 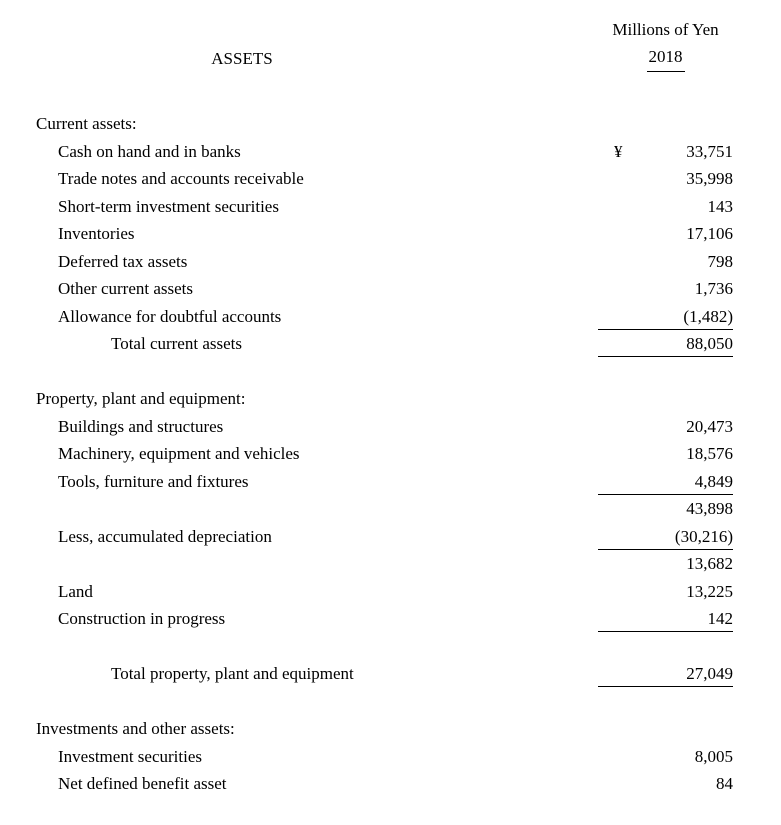 I want to click on row-amount-value: 84, so click(x=724, y=783).